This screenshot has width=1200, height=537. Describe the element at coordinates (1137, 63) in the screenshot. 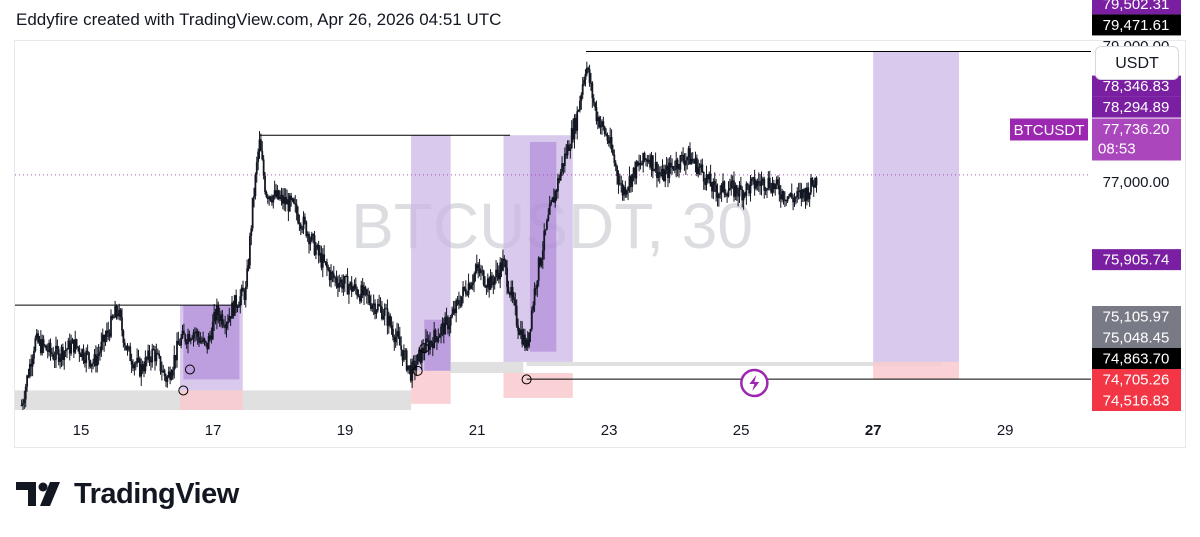

I see `currency-selector-button: USDT` at that location.